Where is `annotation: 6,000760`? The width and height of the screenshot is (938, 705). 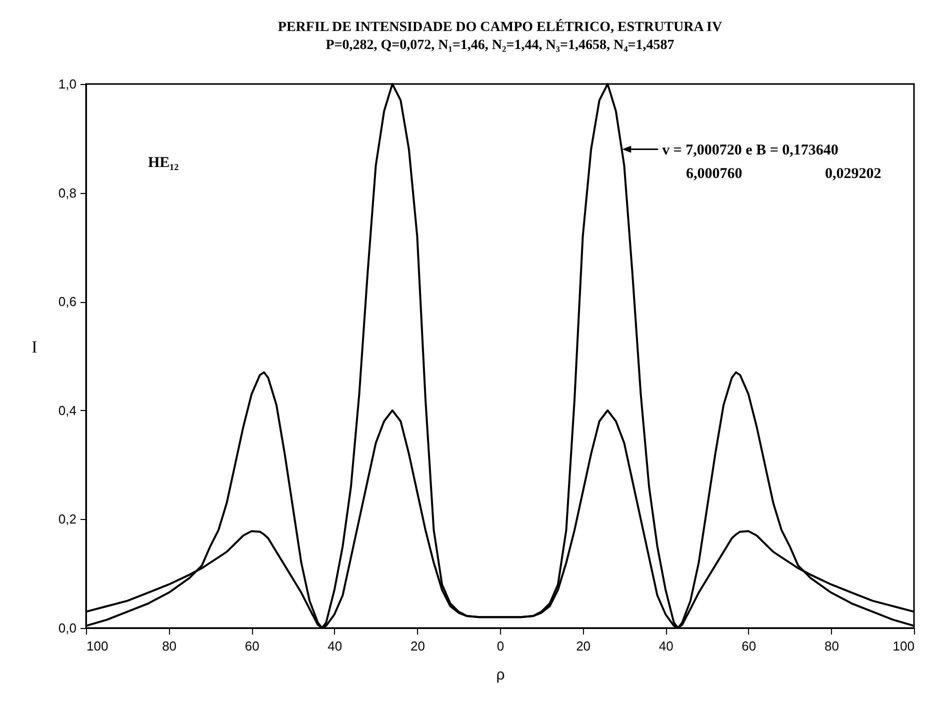
annotation: 6,000760 is located at coordinates (714, 174).